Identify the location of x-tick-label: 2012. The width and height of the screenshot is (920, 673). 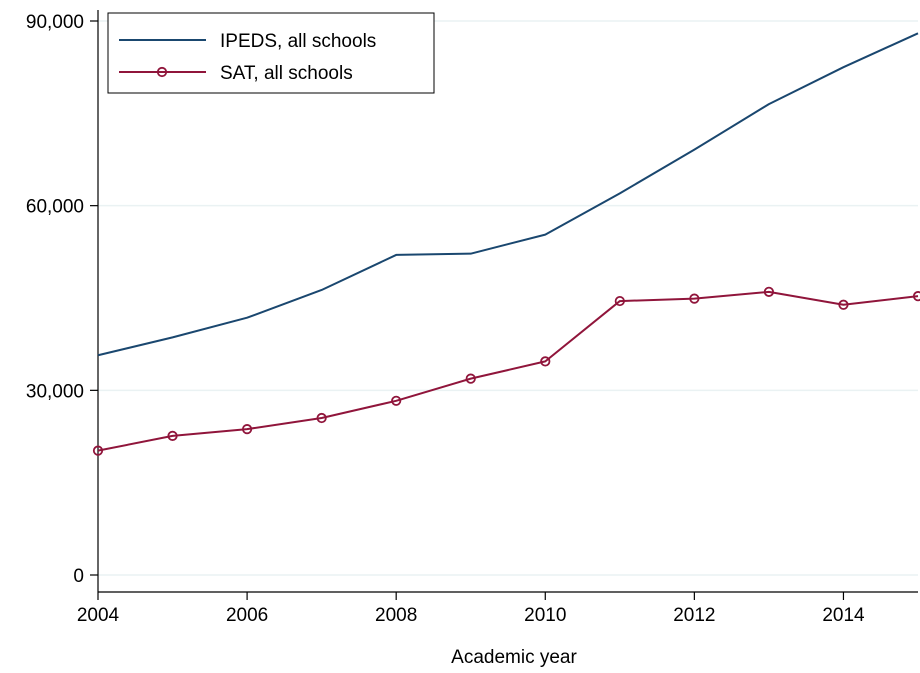
(694, 615).